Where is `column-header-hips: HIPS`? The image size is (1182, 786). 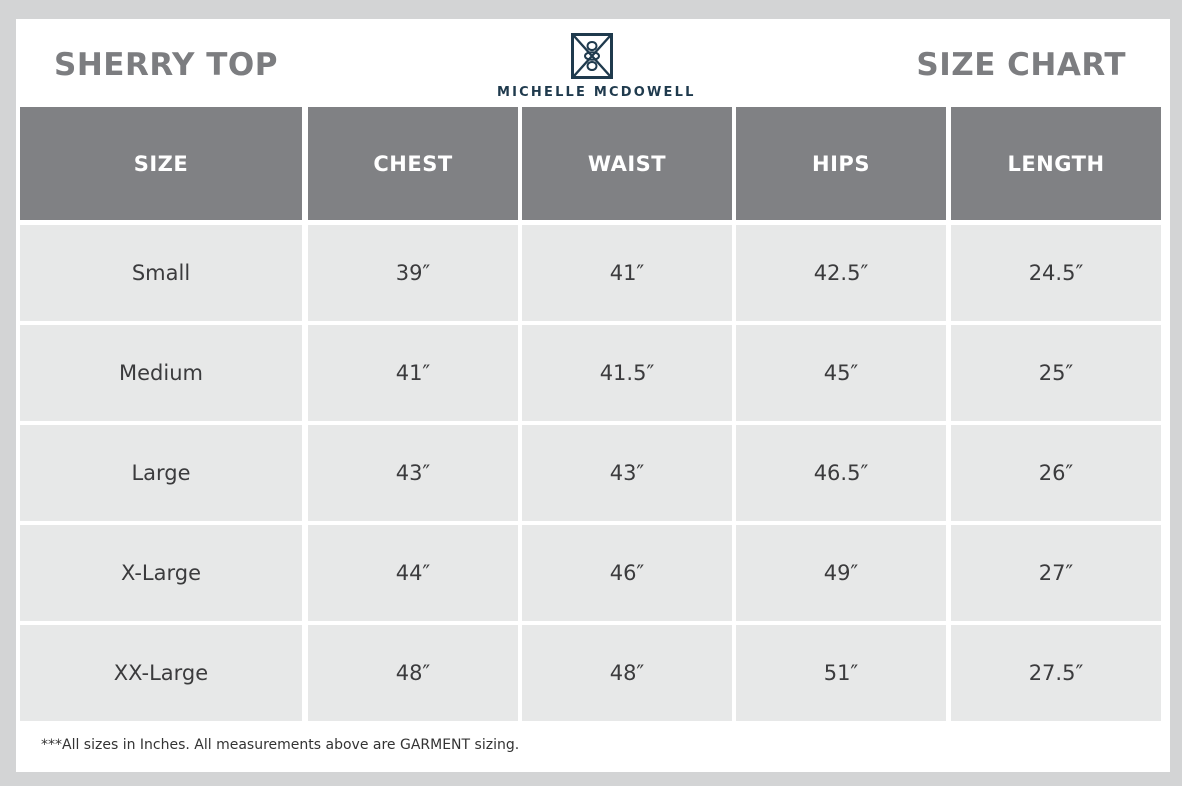 column-header-hips: HIPS is located at coordinates (841, 163).